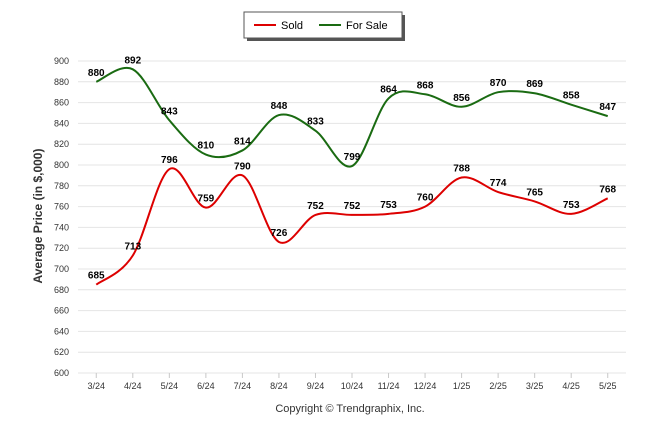 This screenshot has width=646, height=439. I want to click on x-tick-label: 7/24, so click(243, 386).